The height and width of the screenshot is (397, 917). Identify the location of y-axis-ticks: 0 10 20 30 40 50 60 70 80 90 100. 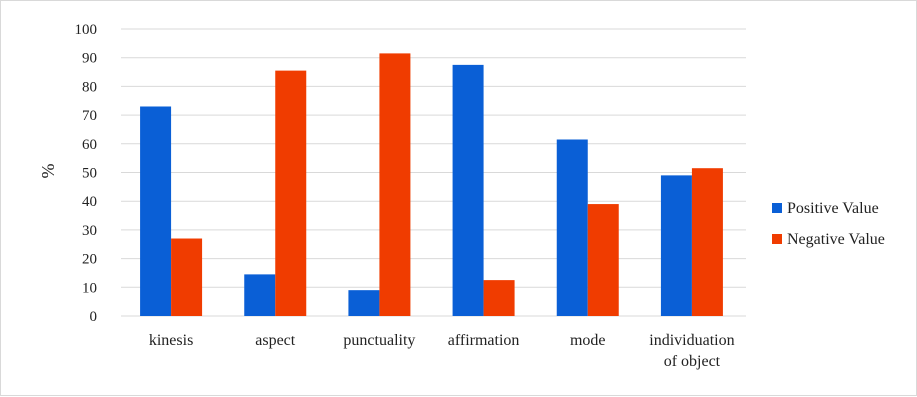
(86, 173).